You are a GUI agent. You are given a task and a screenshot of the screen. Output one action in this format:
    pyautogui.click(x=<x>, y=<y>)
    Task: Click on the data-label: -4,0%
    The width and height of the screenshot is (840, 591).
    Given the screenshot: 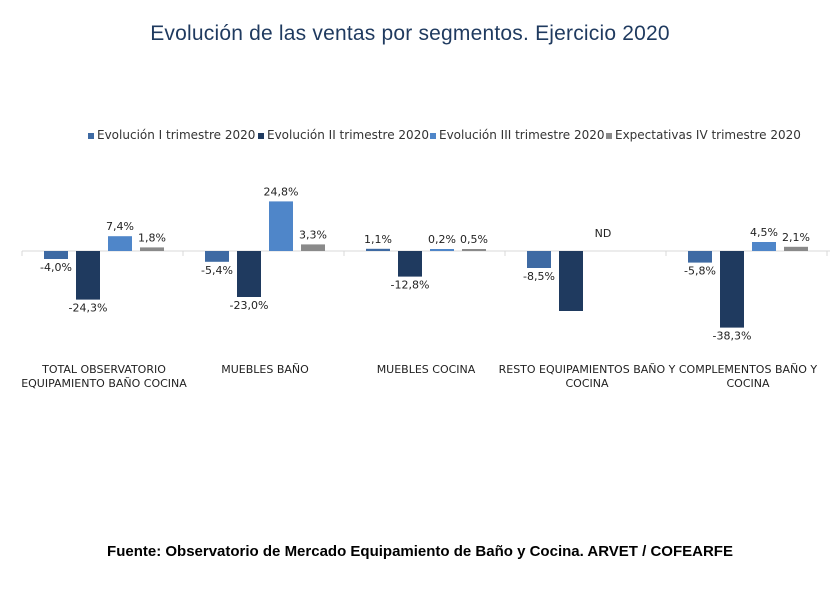 What is the action you would take?
    pyautogui.click(x=56, y=267)
    